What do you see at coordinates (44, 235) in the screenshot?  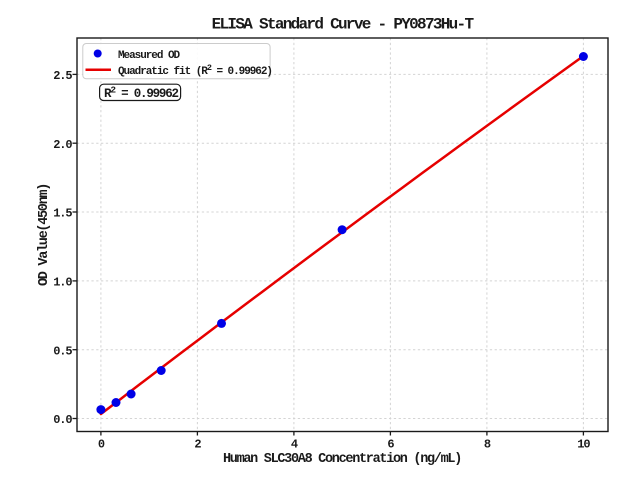 I see `svg-text: OD Value(450nm)` at bounding box center [44, 235].